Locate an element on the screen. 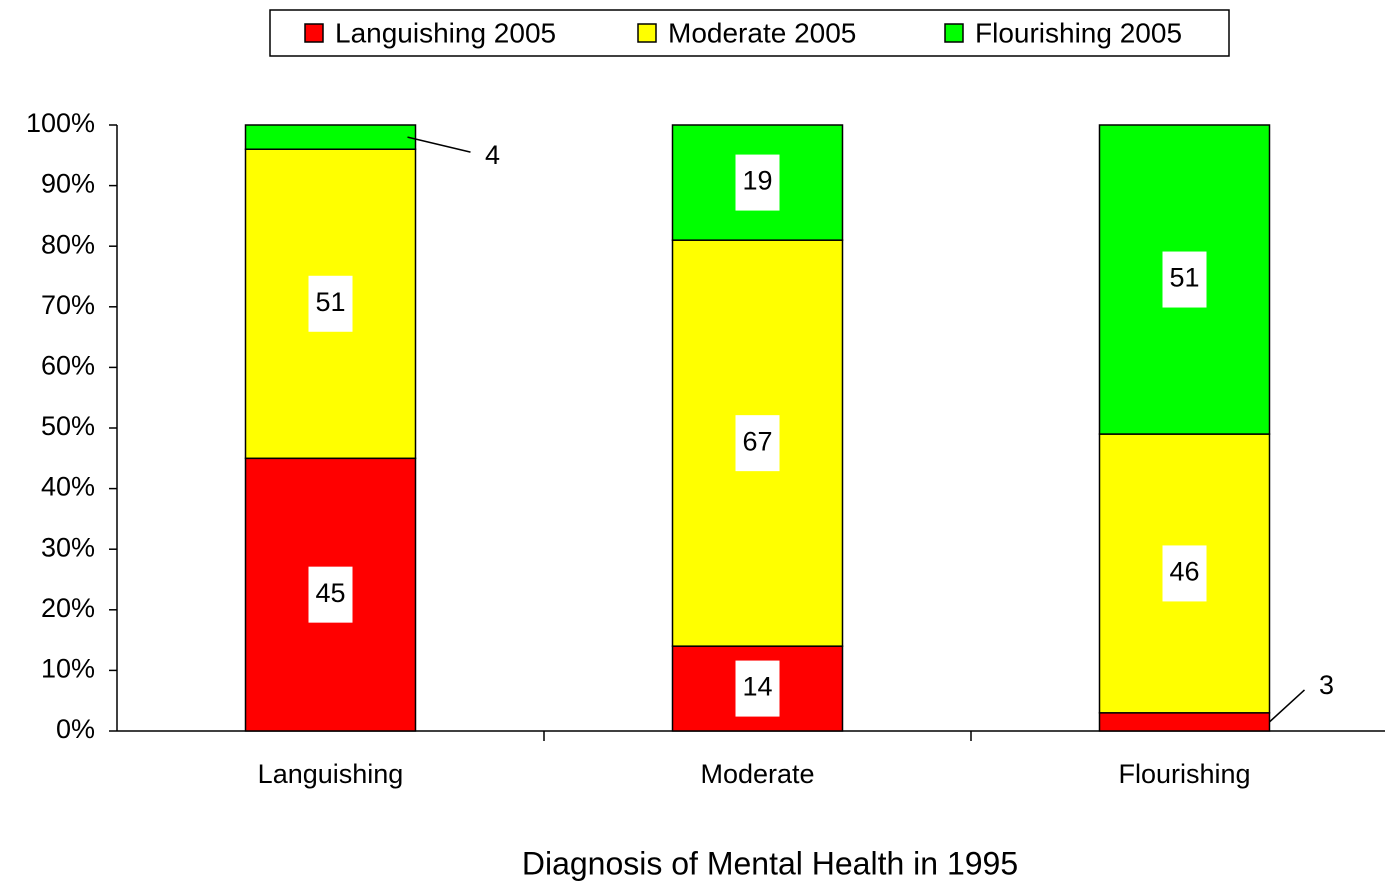 This screenshot has height=888, width=1385. data-label: 46 is located at coordinates (1184, 572).